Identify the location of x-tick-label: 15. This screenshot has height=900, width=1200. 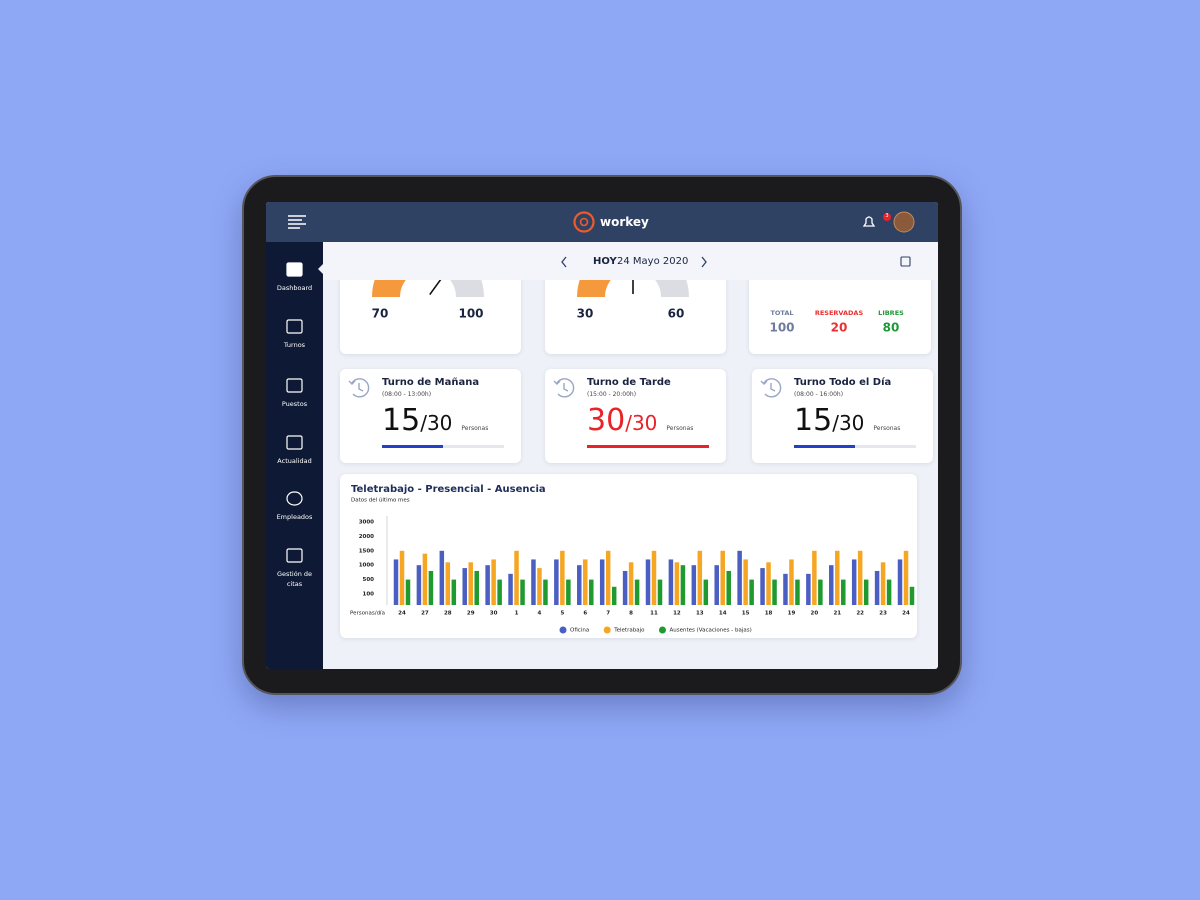
(746, 614).